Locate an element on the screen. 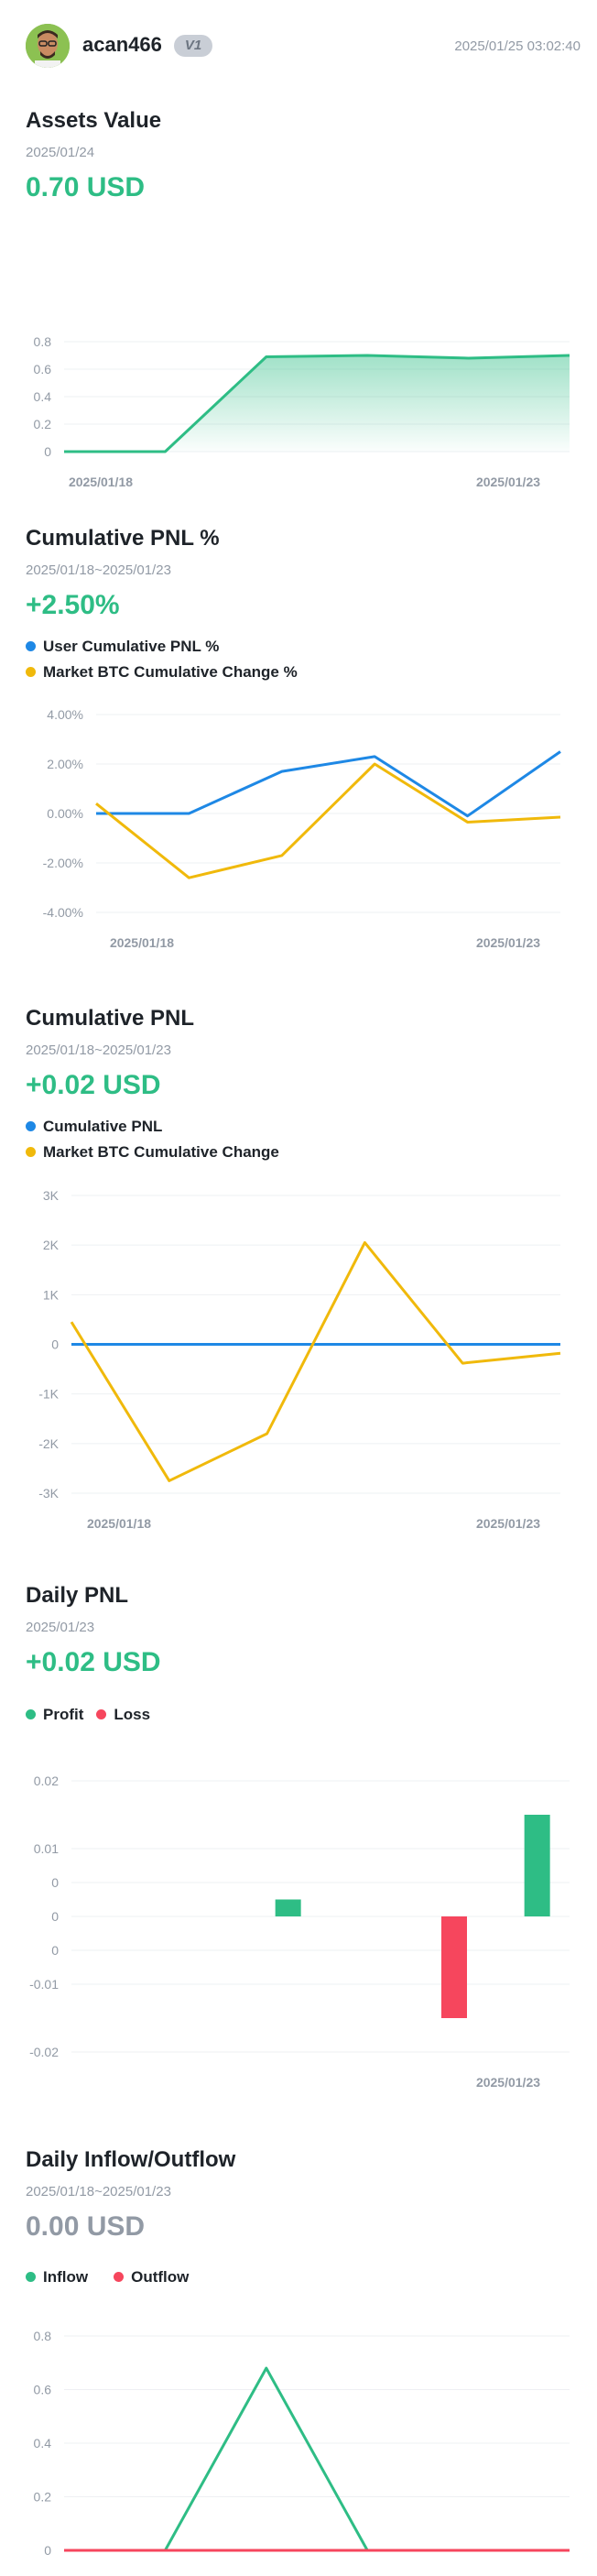  y-tick-label: -4.00% is located at coordinates (63, 913).